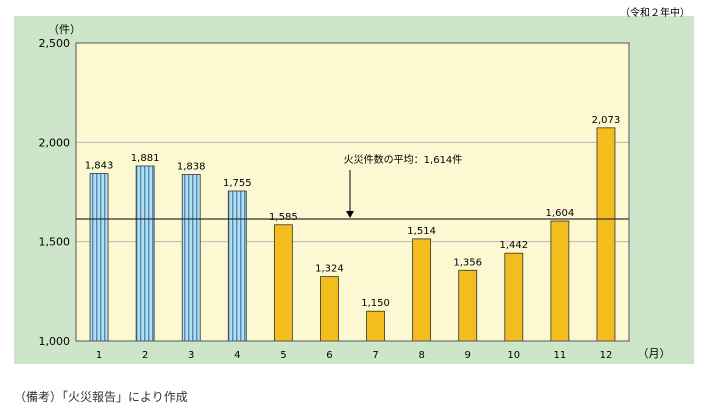 Image resolution: width=704 pixels, height=420 pixels. Describe the element at coordinates (606, 355) in the screenshot. I see `x-tick-label: 12` at that location.